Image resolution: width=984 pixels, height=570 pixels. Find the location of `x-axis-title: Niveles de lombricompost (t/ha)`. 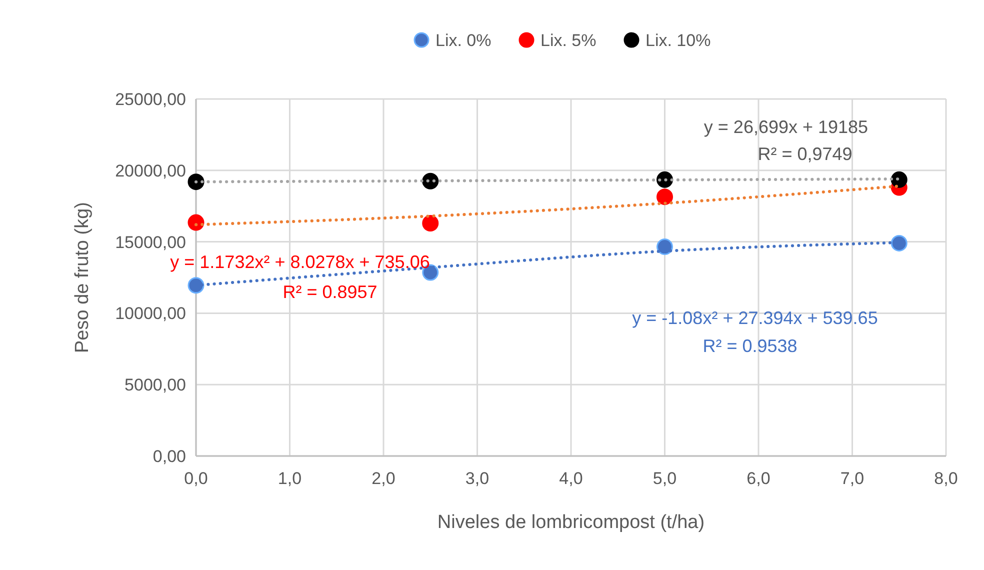

x-axis-title: Niveles de lombricompost (t/ha) is located at coordinates (571, 522).